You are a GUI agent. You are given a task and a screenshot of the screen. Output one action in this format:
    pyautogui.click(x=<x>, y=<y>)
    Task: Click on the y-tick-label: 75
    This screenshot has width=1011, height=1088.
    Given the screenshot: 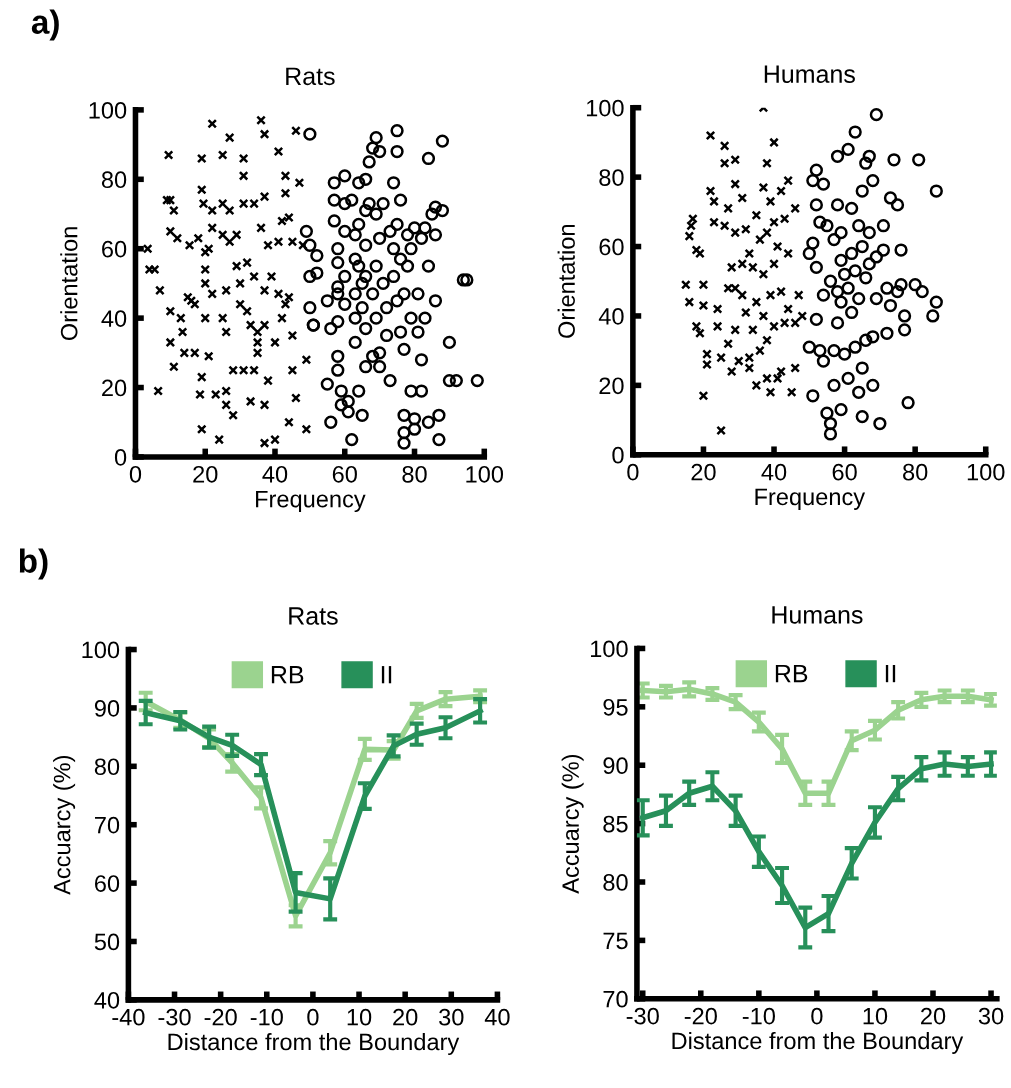 What is the action you would take?
    pyautogui.click(x=615, y=941)
    